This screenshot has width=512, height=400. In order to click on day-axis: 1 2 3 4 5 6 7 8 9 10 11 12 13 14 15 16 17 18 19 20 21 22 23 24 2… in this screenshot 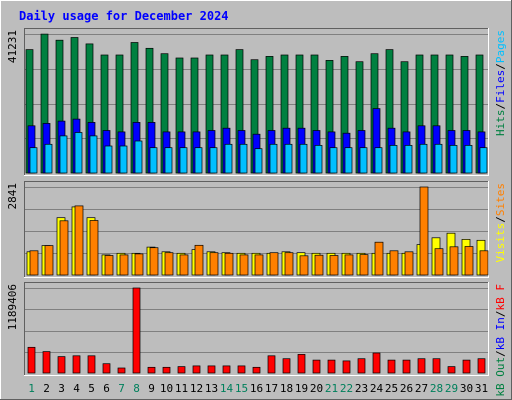, I will do `click(258, 388)`.